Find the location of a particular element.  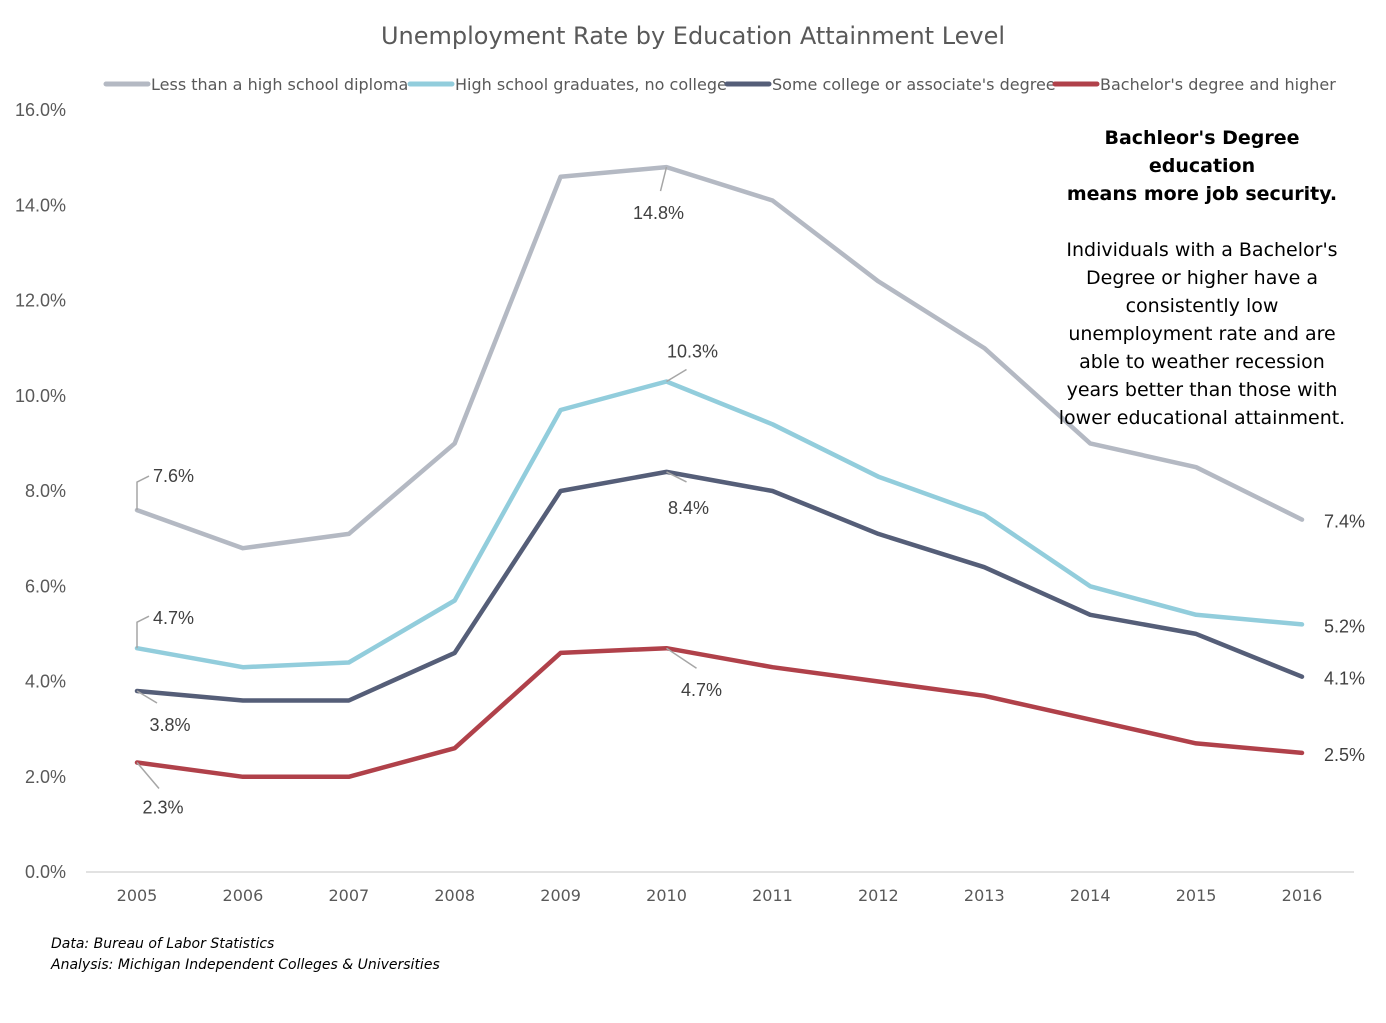

annotation-body-line: able to weather recession is located at coordinates (1202, 362).